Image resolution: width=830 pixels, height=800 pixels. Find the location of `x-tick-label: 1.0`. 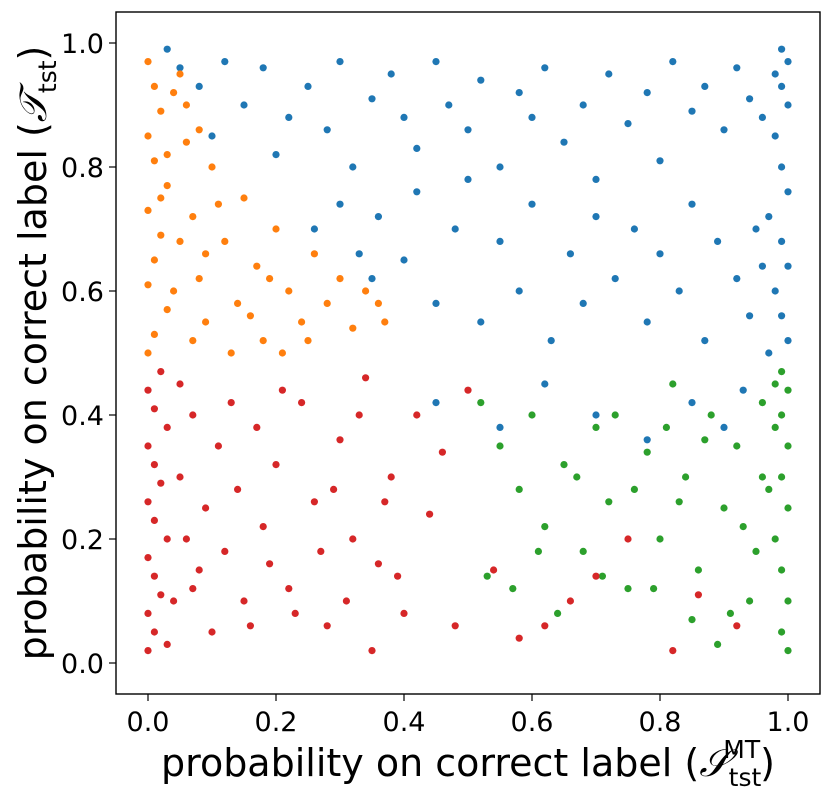

x-tick-label: 1.0 is located at coordinates (788, 722).